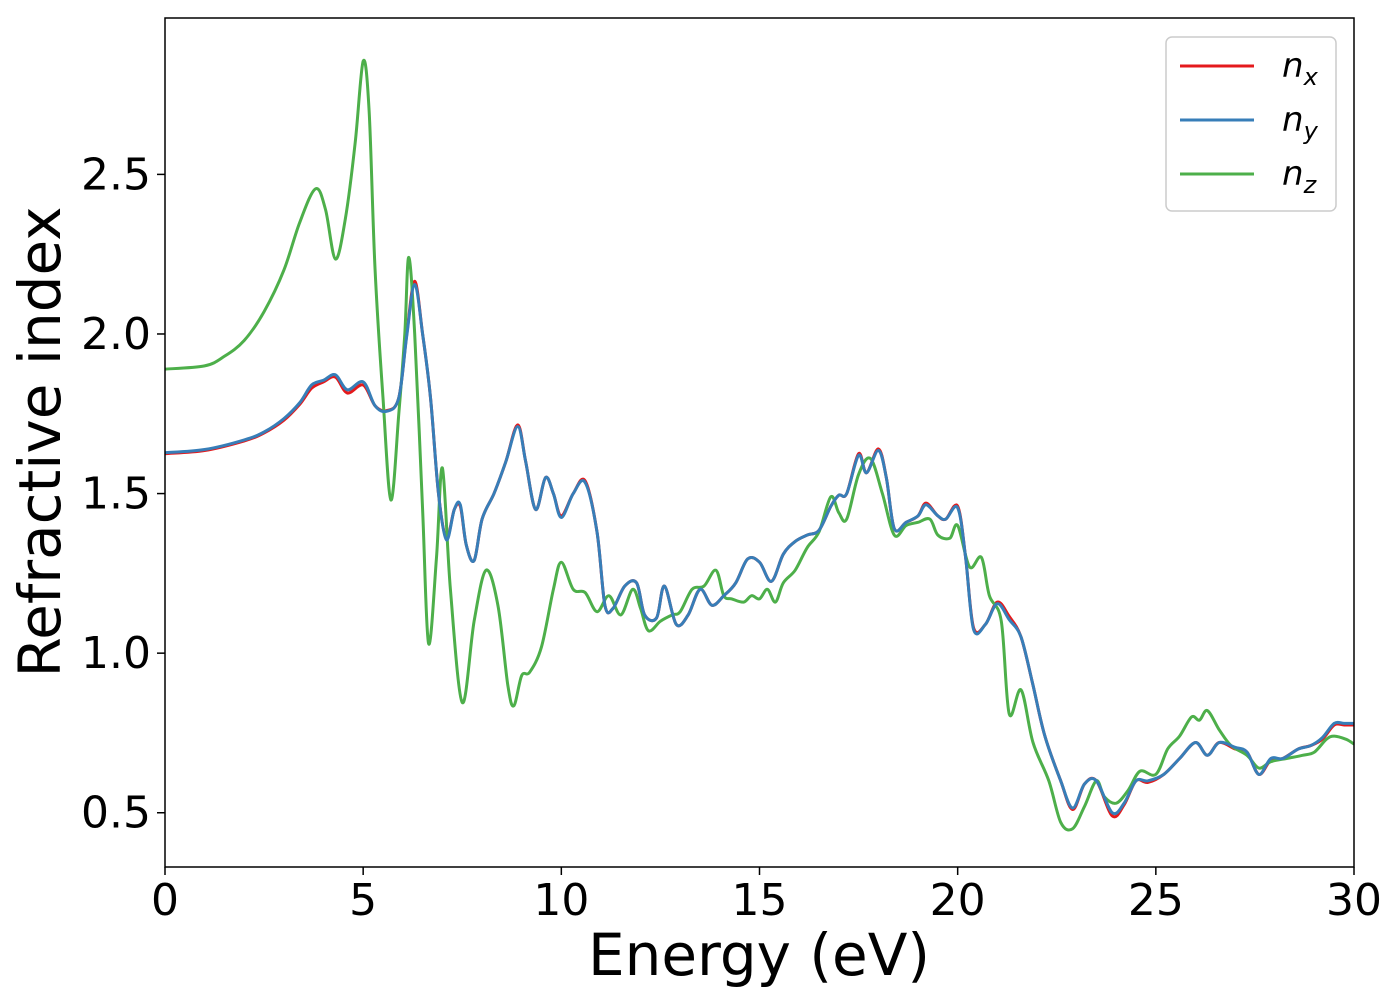 The width and height of the screenshot is (1400, 1000). What do you see at coordinates (760, 900) in the screenshot?
I see `x-tick-label: 15` at bounding box center [760, 900].